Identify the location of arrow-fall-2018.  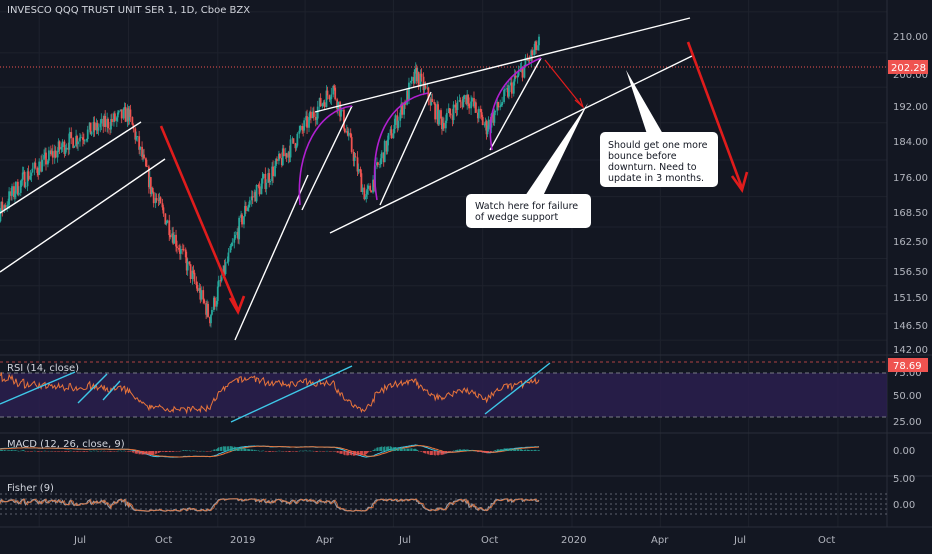
(199, 218).